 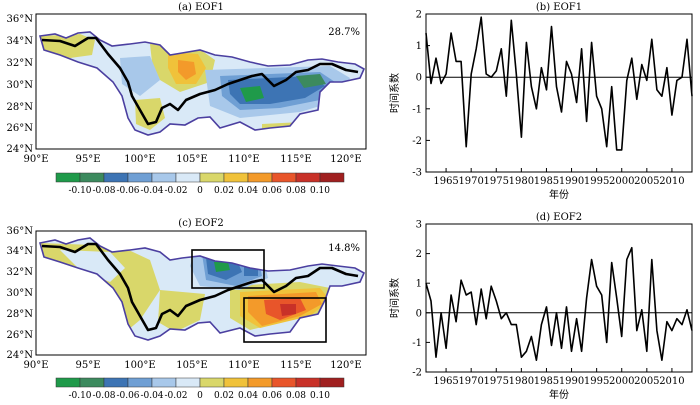 What do you see at coordinates (20, 314) in the screenshot?
I see `lat-tick: 28°N` at bounding box center [20, 314].